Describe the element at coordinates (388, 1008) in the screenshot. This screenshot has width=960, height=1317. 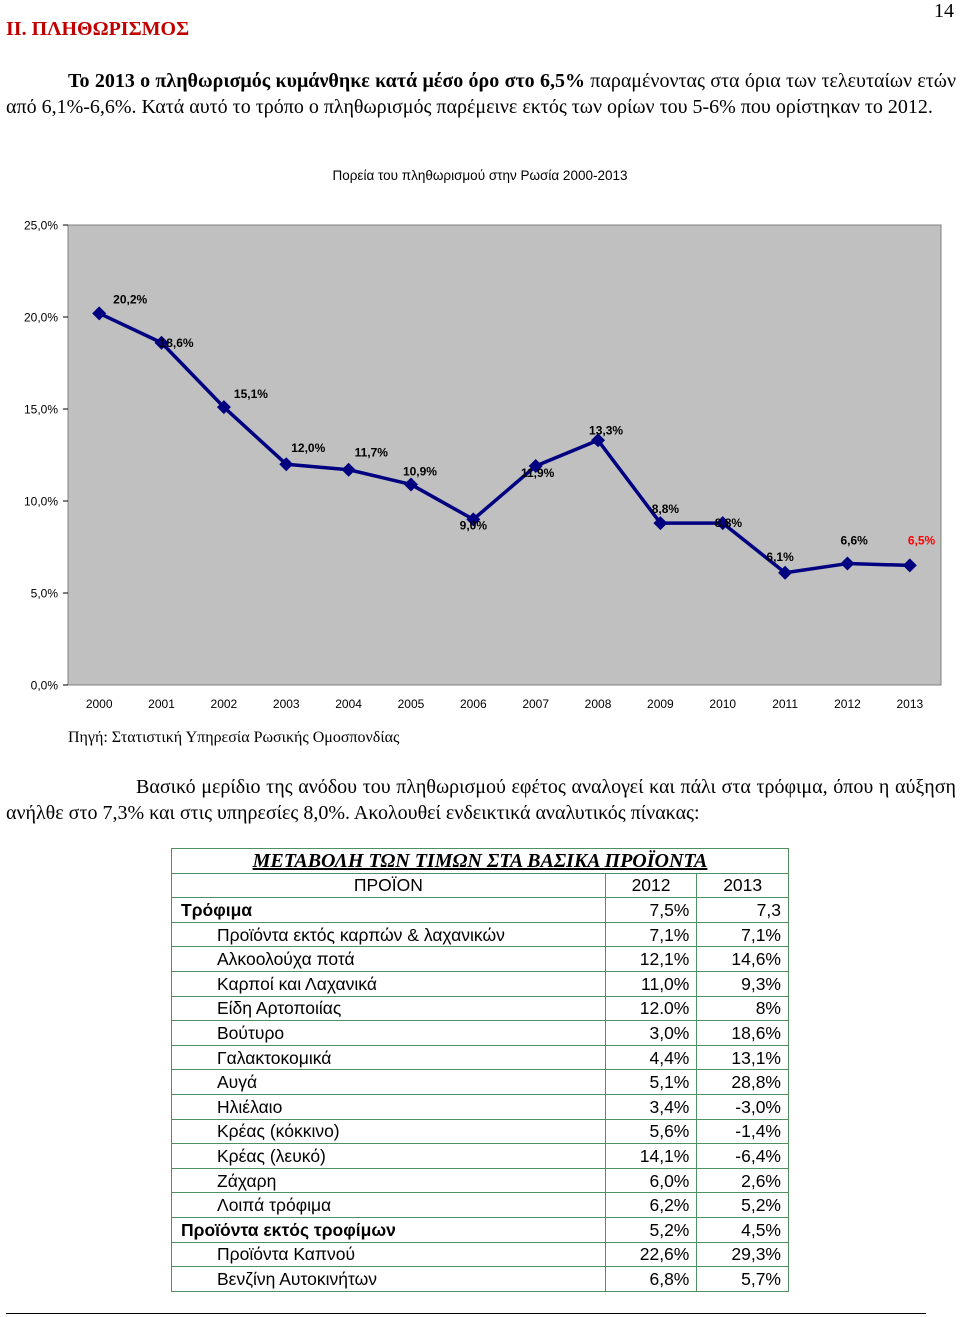
I see `product-name-cell: Είδη Αρτοποιίας` at that location.